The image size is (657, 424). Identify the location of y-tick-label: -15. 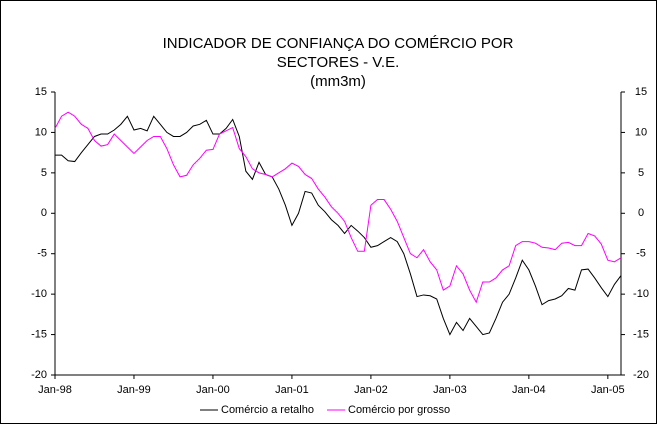
(39, 334).